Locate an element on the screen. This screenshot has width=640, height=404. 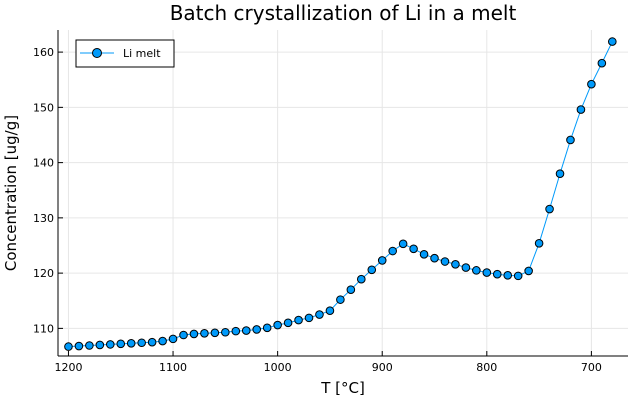
x-tick-label: 1000 is located at coordinates (278, 367).